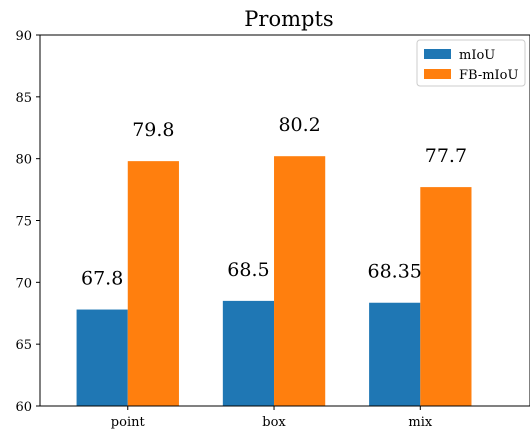 Image resolution: width=530 pixels, height=430 pixels. What do you see at coordinates (420, 422) in the screenshot?
I see `x-tick-label-mix: mix` at bounding box center [420, 422].